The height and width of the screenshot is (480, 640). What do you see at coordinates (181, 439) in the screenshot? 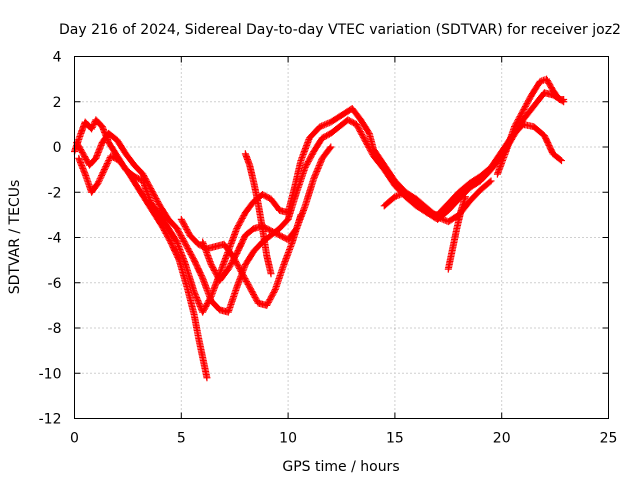
I see `x-tick-label: 5` at bounding box center [181, 439].